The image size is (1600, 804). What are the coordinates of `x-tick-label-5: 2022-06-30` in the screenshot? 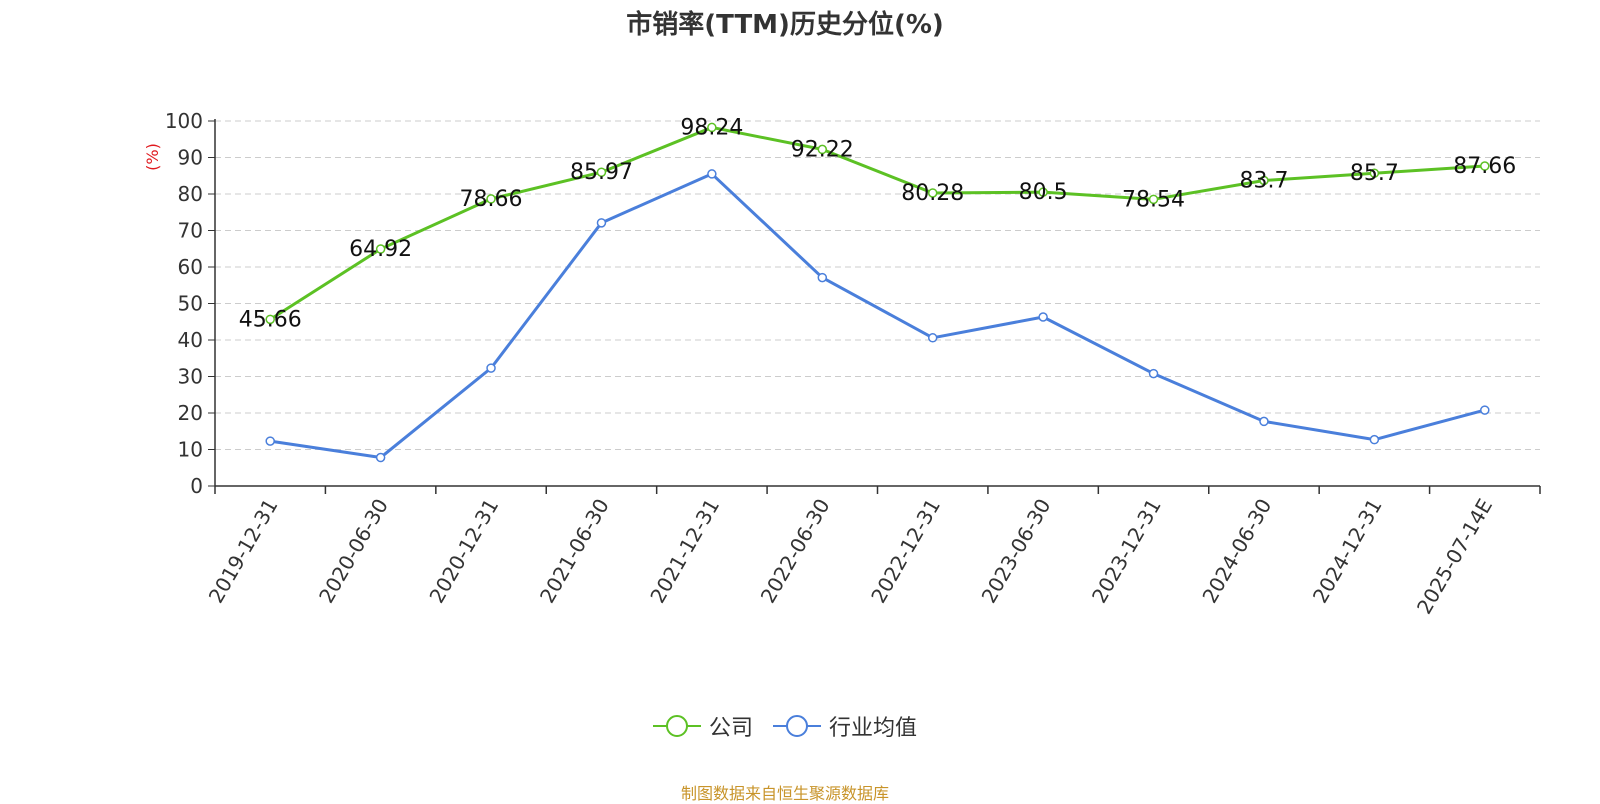 It's located at (795, 551).